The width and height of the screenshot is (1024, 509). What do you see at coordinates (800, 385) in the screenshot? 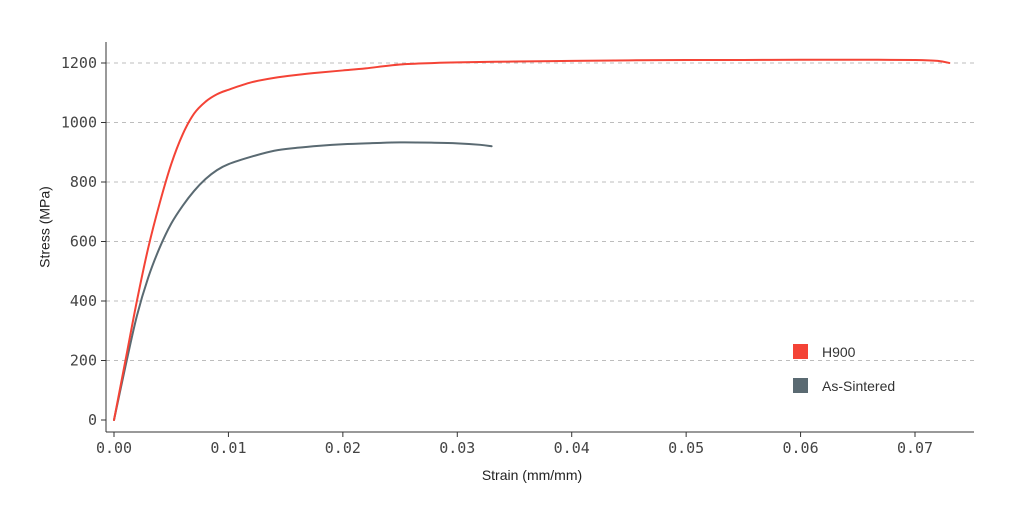
I see `legend-swatch-as-sintered` at bounding box center [800, 385].